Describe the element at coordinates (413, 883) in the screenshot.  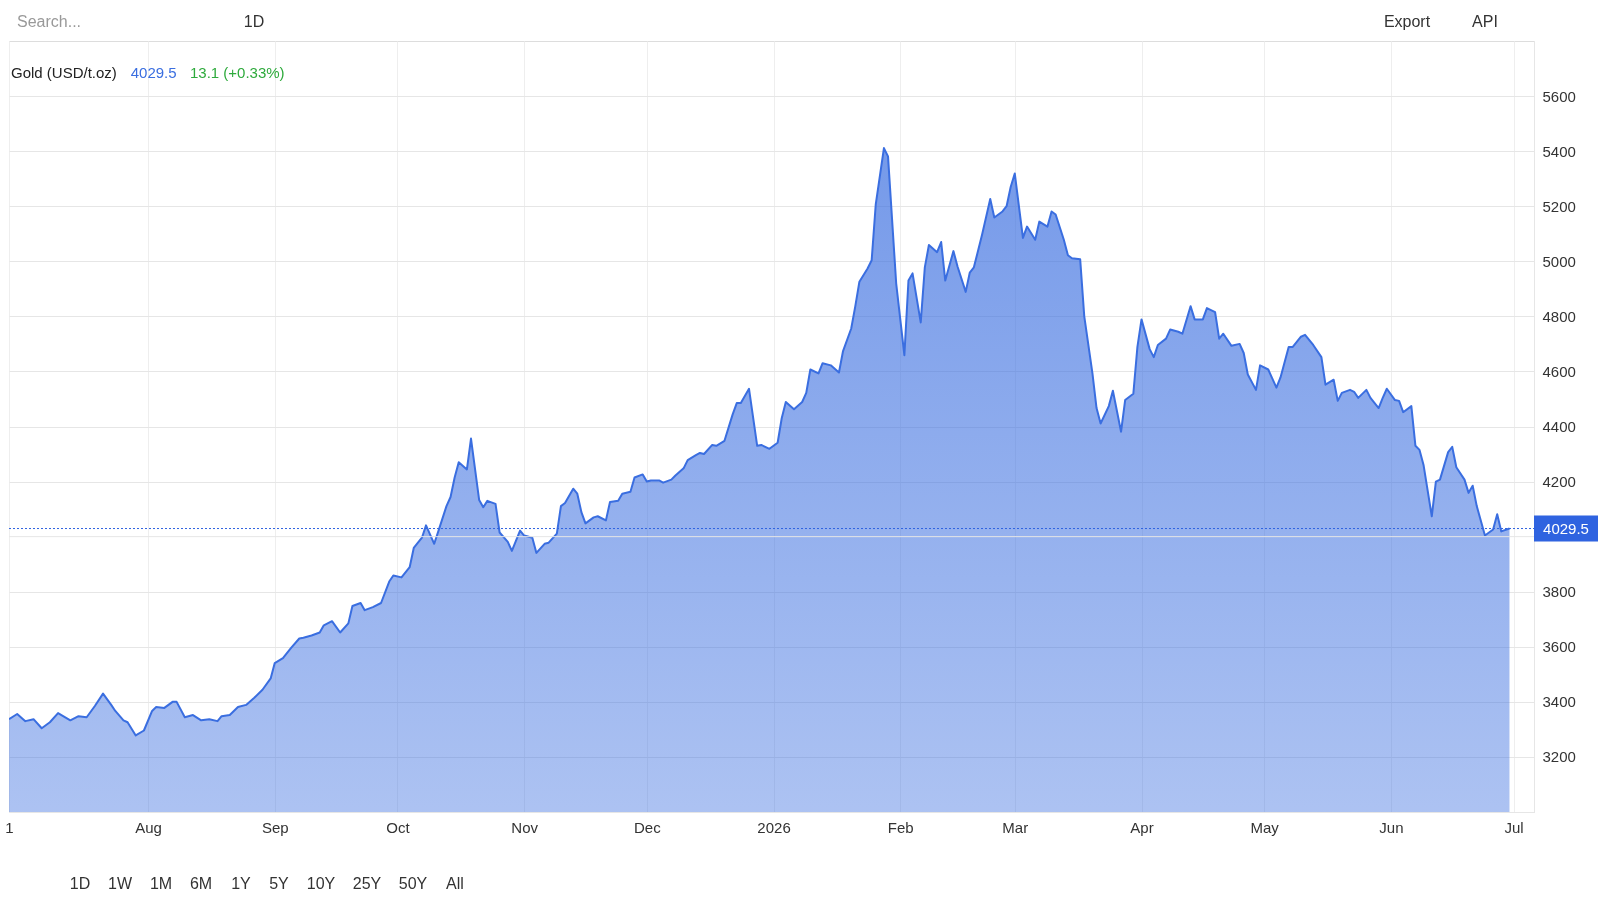
I see `text: 50Y` at that location.